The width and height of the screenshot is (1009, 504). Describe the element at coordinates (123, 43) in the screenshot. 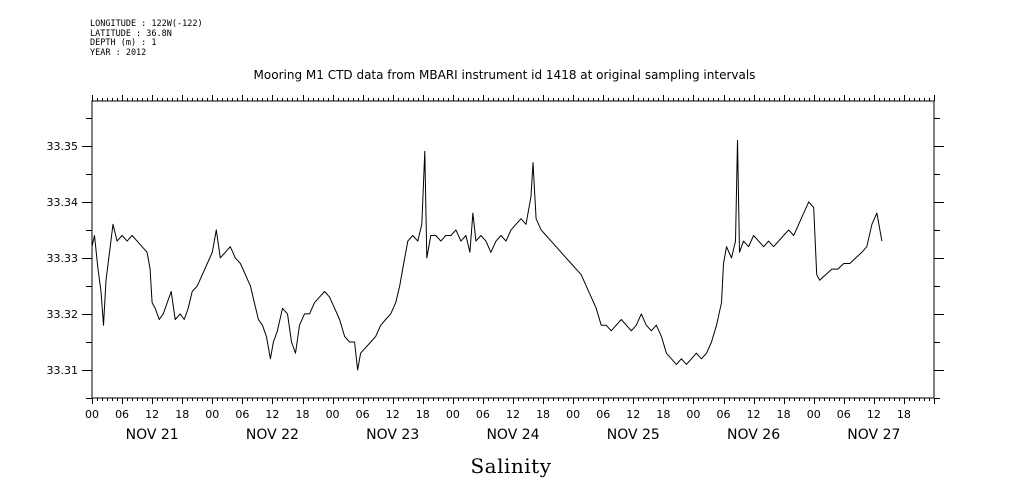

I see `depth-label: DEPTH (m) : 1` at that location.